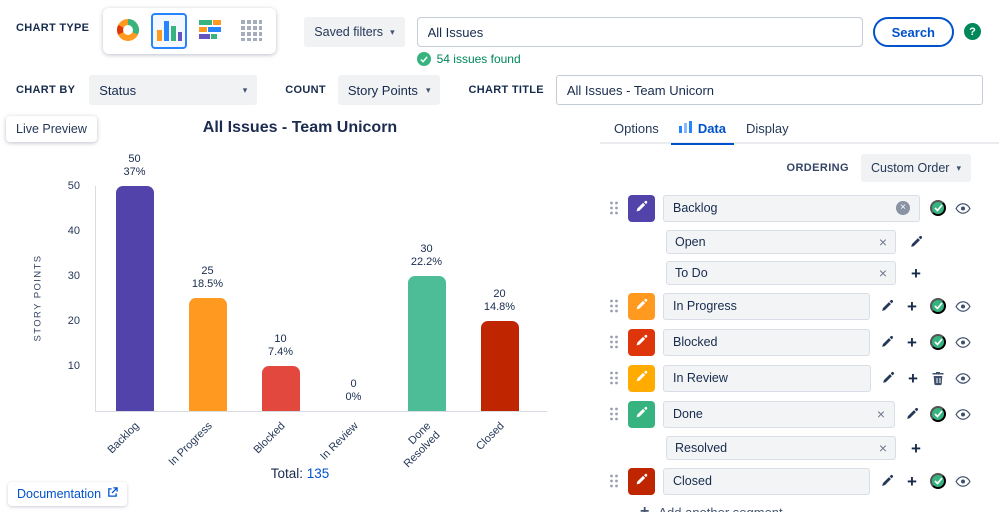 Image resolution: width=999 pixels, height=512 pixels. I want to click on bar-chart-icon, so click(685, 128).